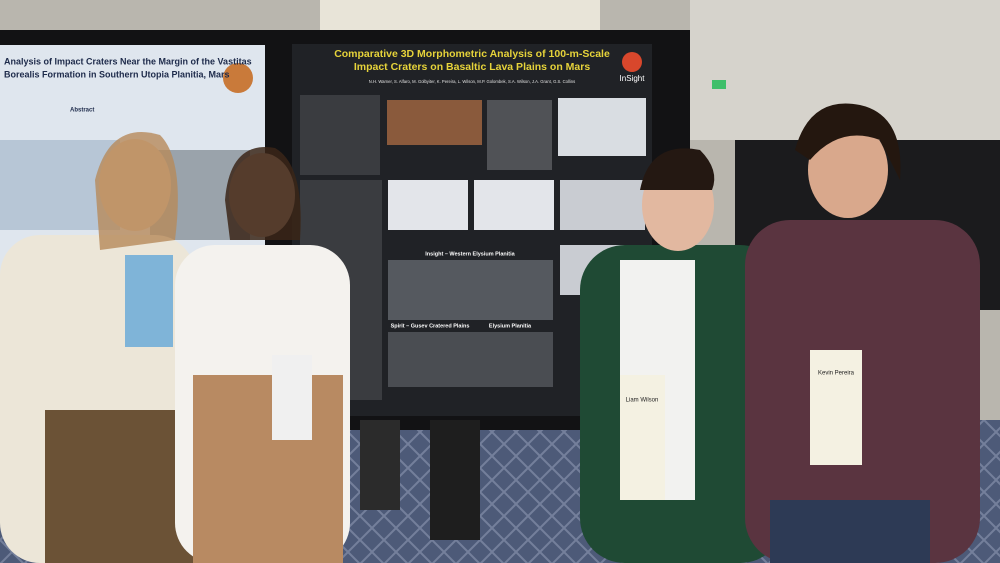 Image resolution: width=1000 pixels, height=563 pixels. I want to click on exit-sign, so click(719, 84).